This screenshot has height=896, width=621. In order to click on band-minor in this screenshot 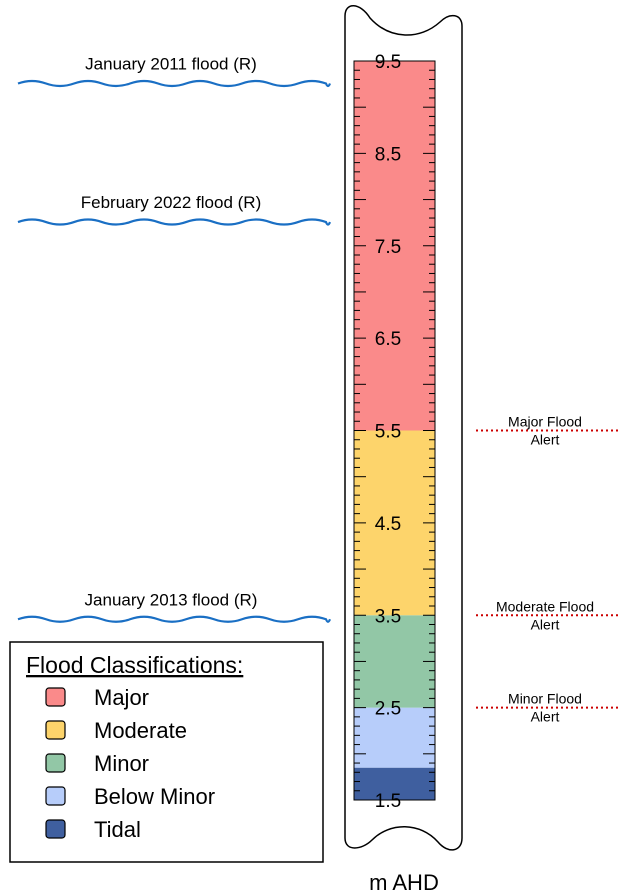, I will do `click(394, 661)`.